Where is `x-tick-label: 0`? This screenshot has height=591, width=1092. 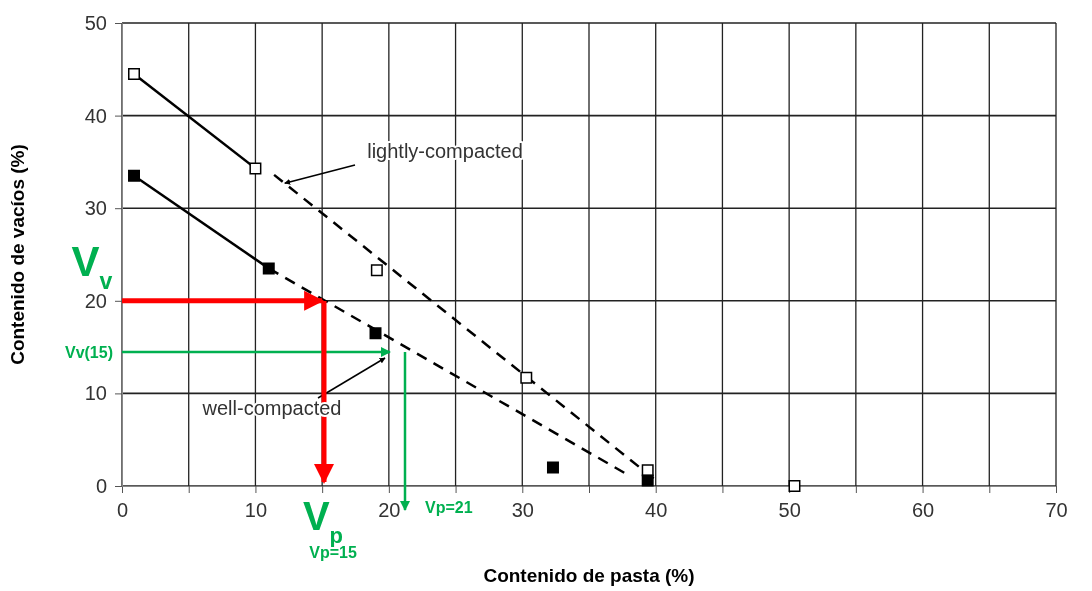 x-tick-label: 0 is located at coordinates (122, 510).